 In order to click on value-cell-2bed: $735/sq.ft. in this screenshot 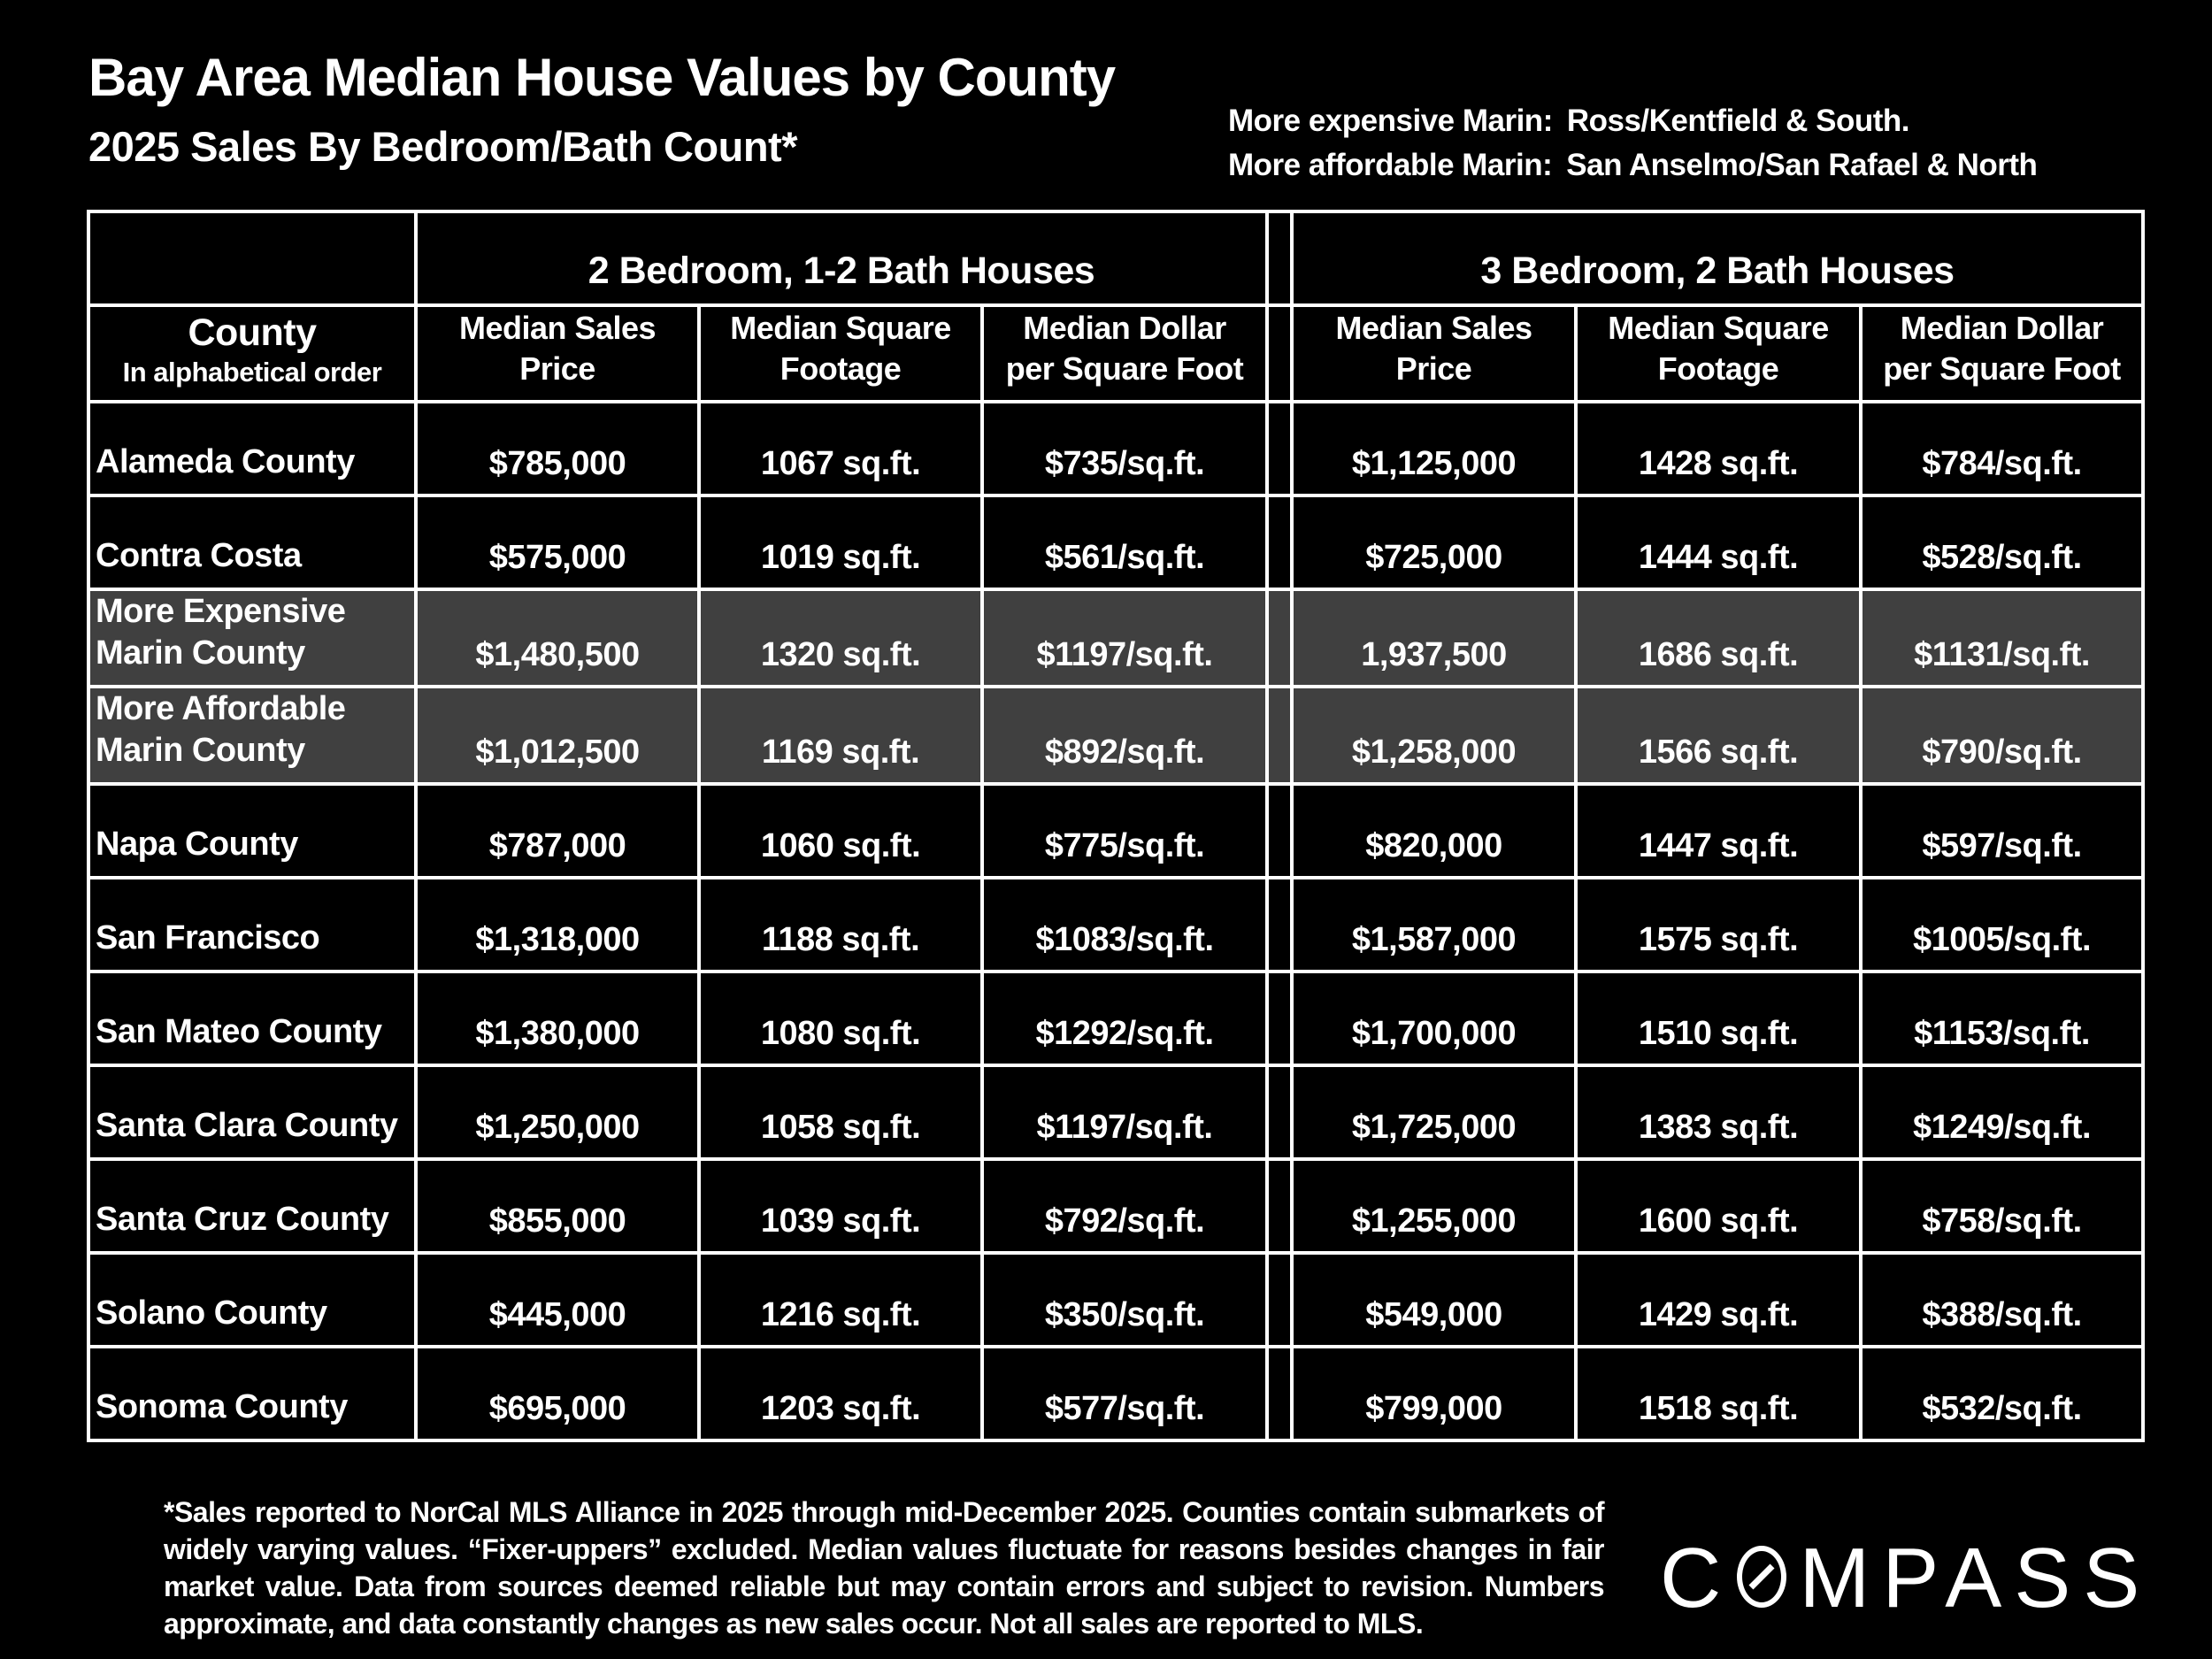, I will do `click(1125, 449)`.